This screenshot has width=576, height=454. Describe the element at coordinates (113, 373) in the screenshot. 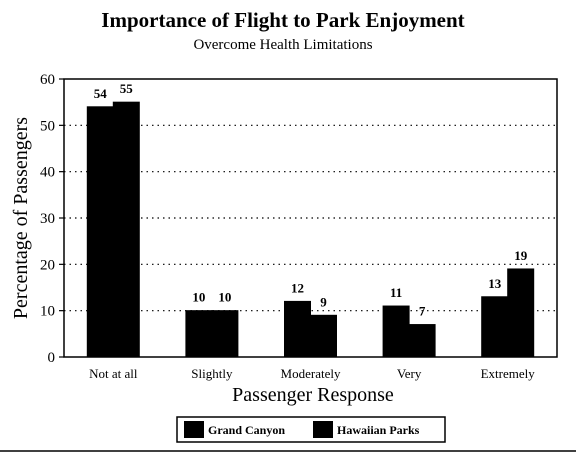

I see `x-tick-label: Not at all` at that location.